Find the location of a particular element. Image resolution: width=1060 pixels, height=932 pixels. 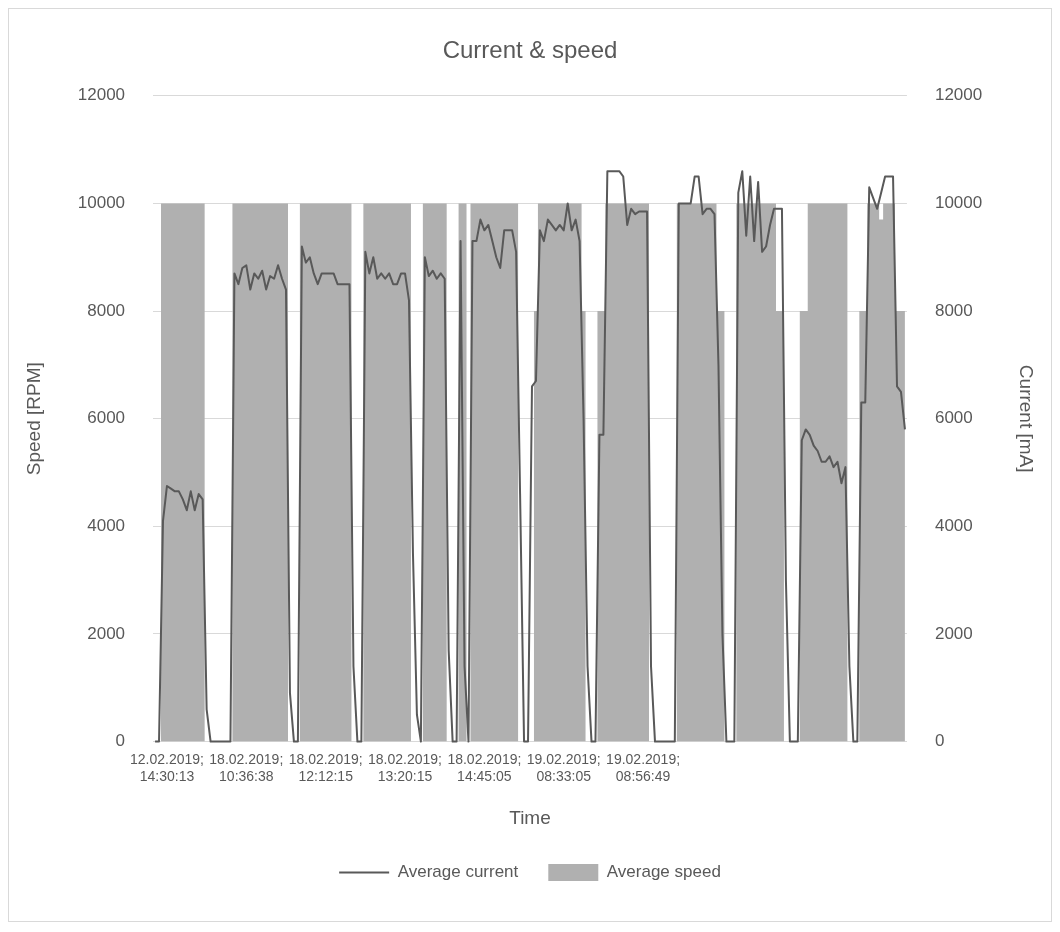

y-tick-label: 8000 is located at coordinates (106, 310).